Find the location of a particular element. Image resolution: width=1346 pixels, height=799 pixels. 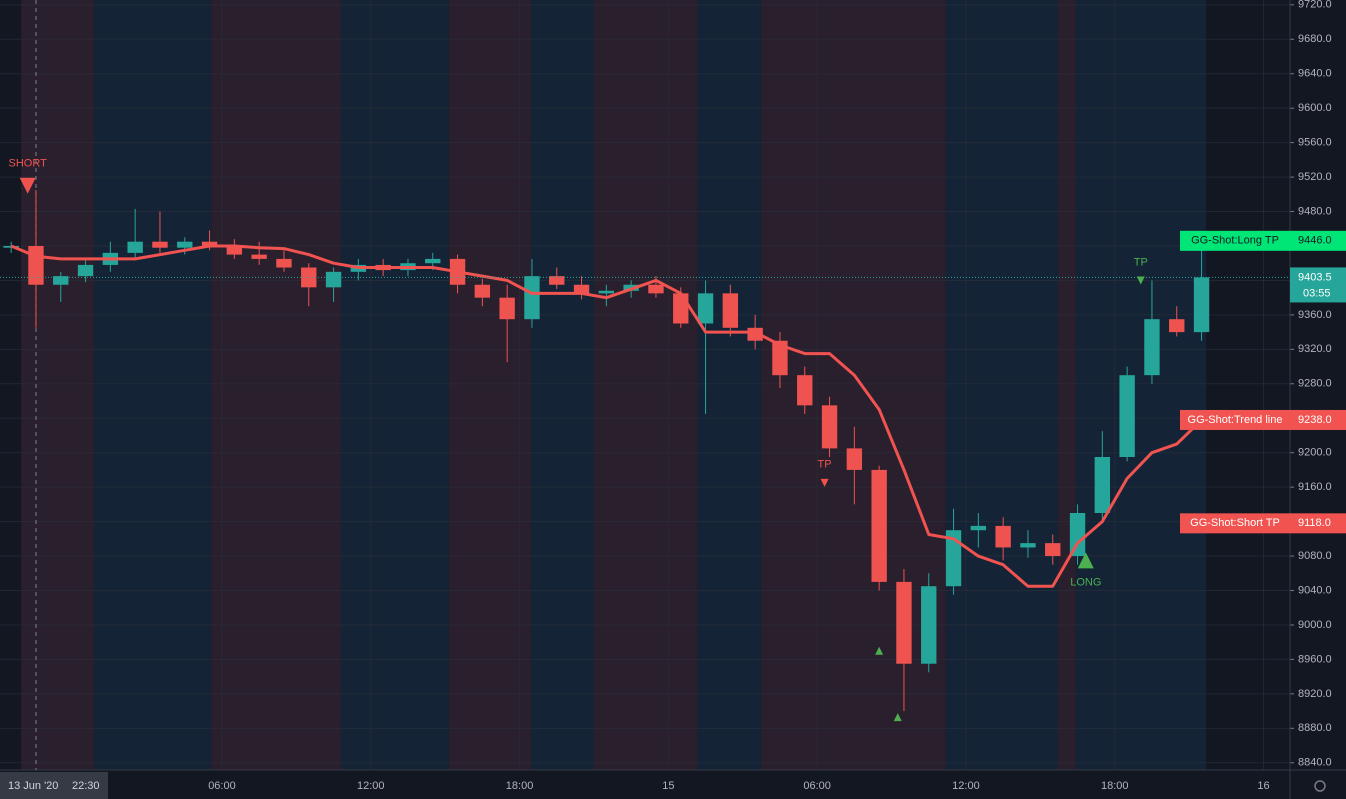

price-tag-value: 9238.0 is located at coordinates (1315, 420).